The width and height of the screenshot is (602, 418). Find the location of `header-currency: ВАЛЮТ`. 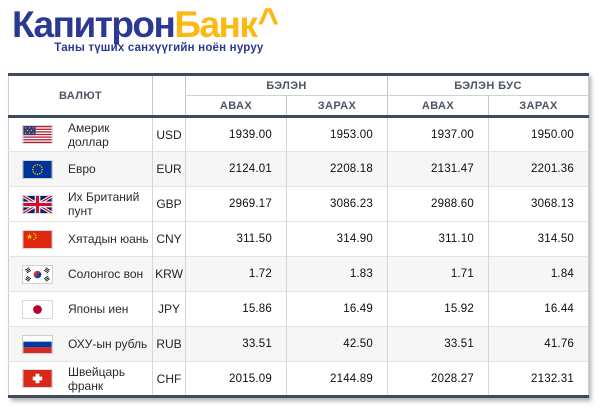

header-currency: ВАЛЮТ is located at coordinates (80, 96).